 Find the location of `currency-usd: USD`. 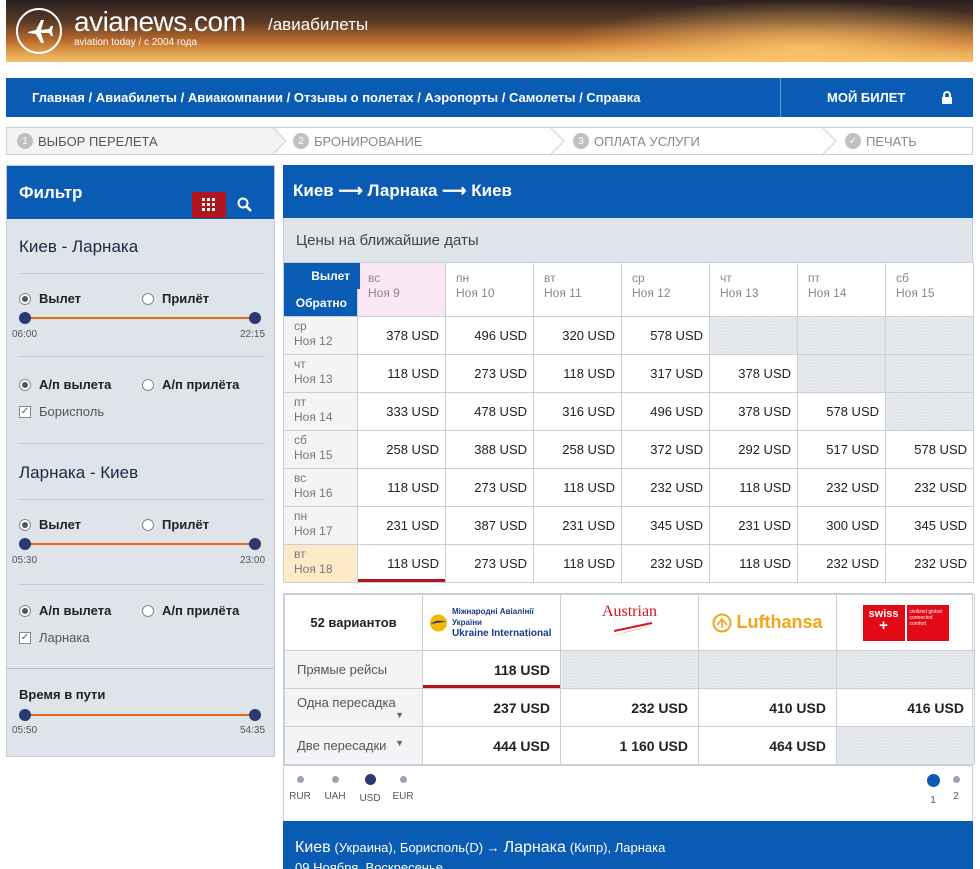

currency-usd: USD is located at coordinates (370, 789).